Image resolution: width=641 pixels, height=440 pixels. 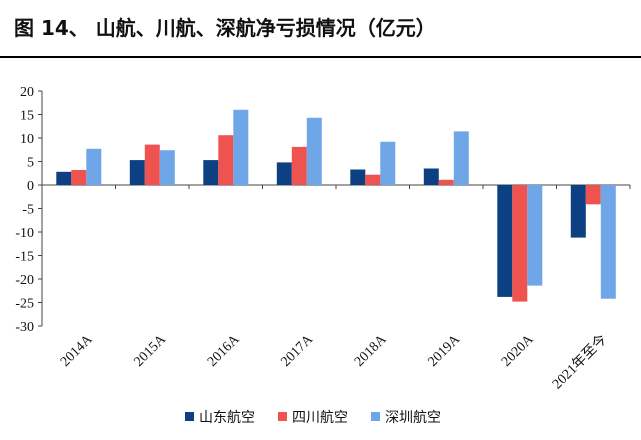 I want to click on bar-深圳航空-2019A, so click(x=461, y=158).